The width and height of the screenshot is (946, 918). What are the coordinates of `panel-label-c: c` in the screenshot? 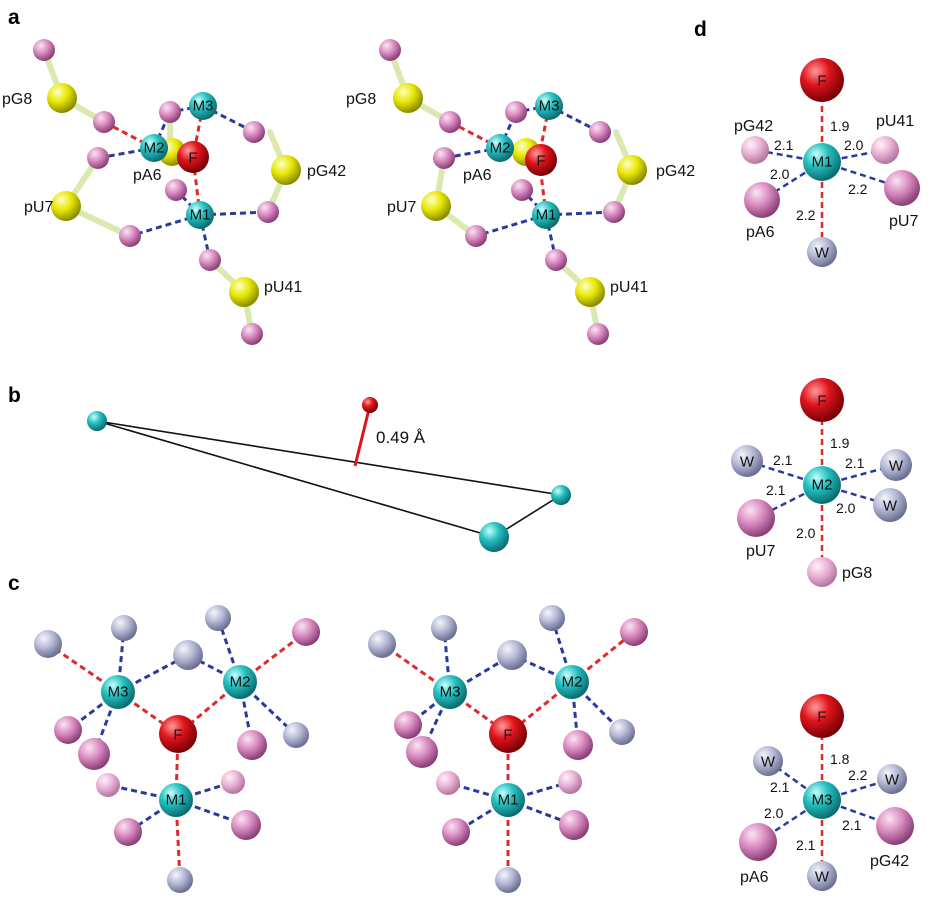 It's located at (14, 583).